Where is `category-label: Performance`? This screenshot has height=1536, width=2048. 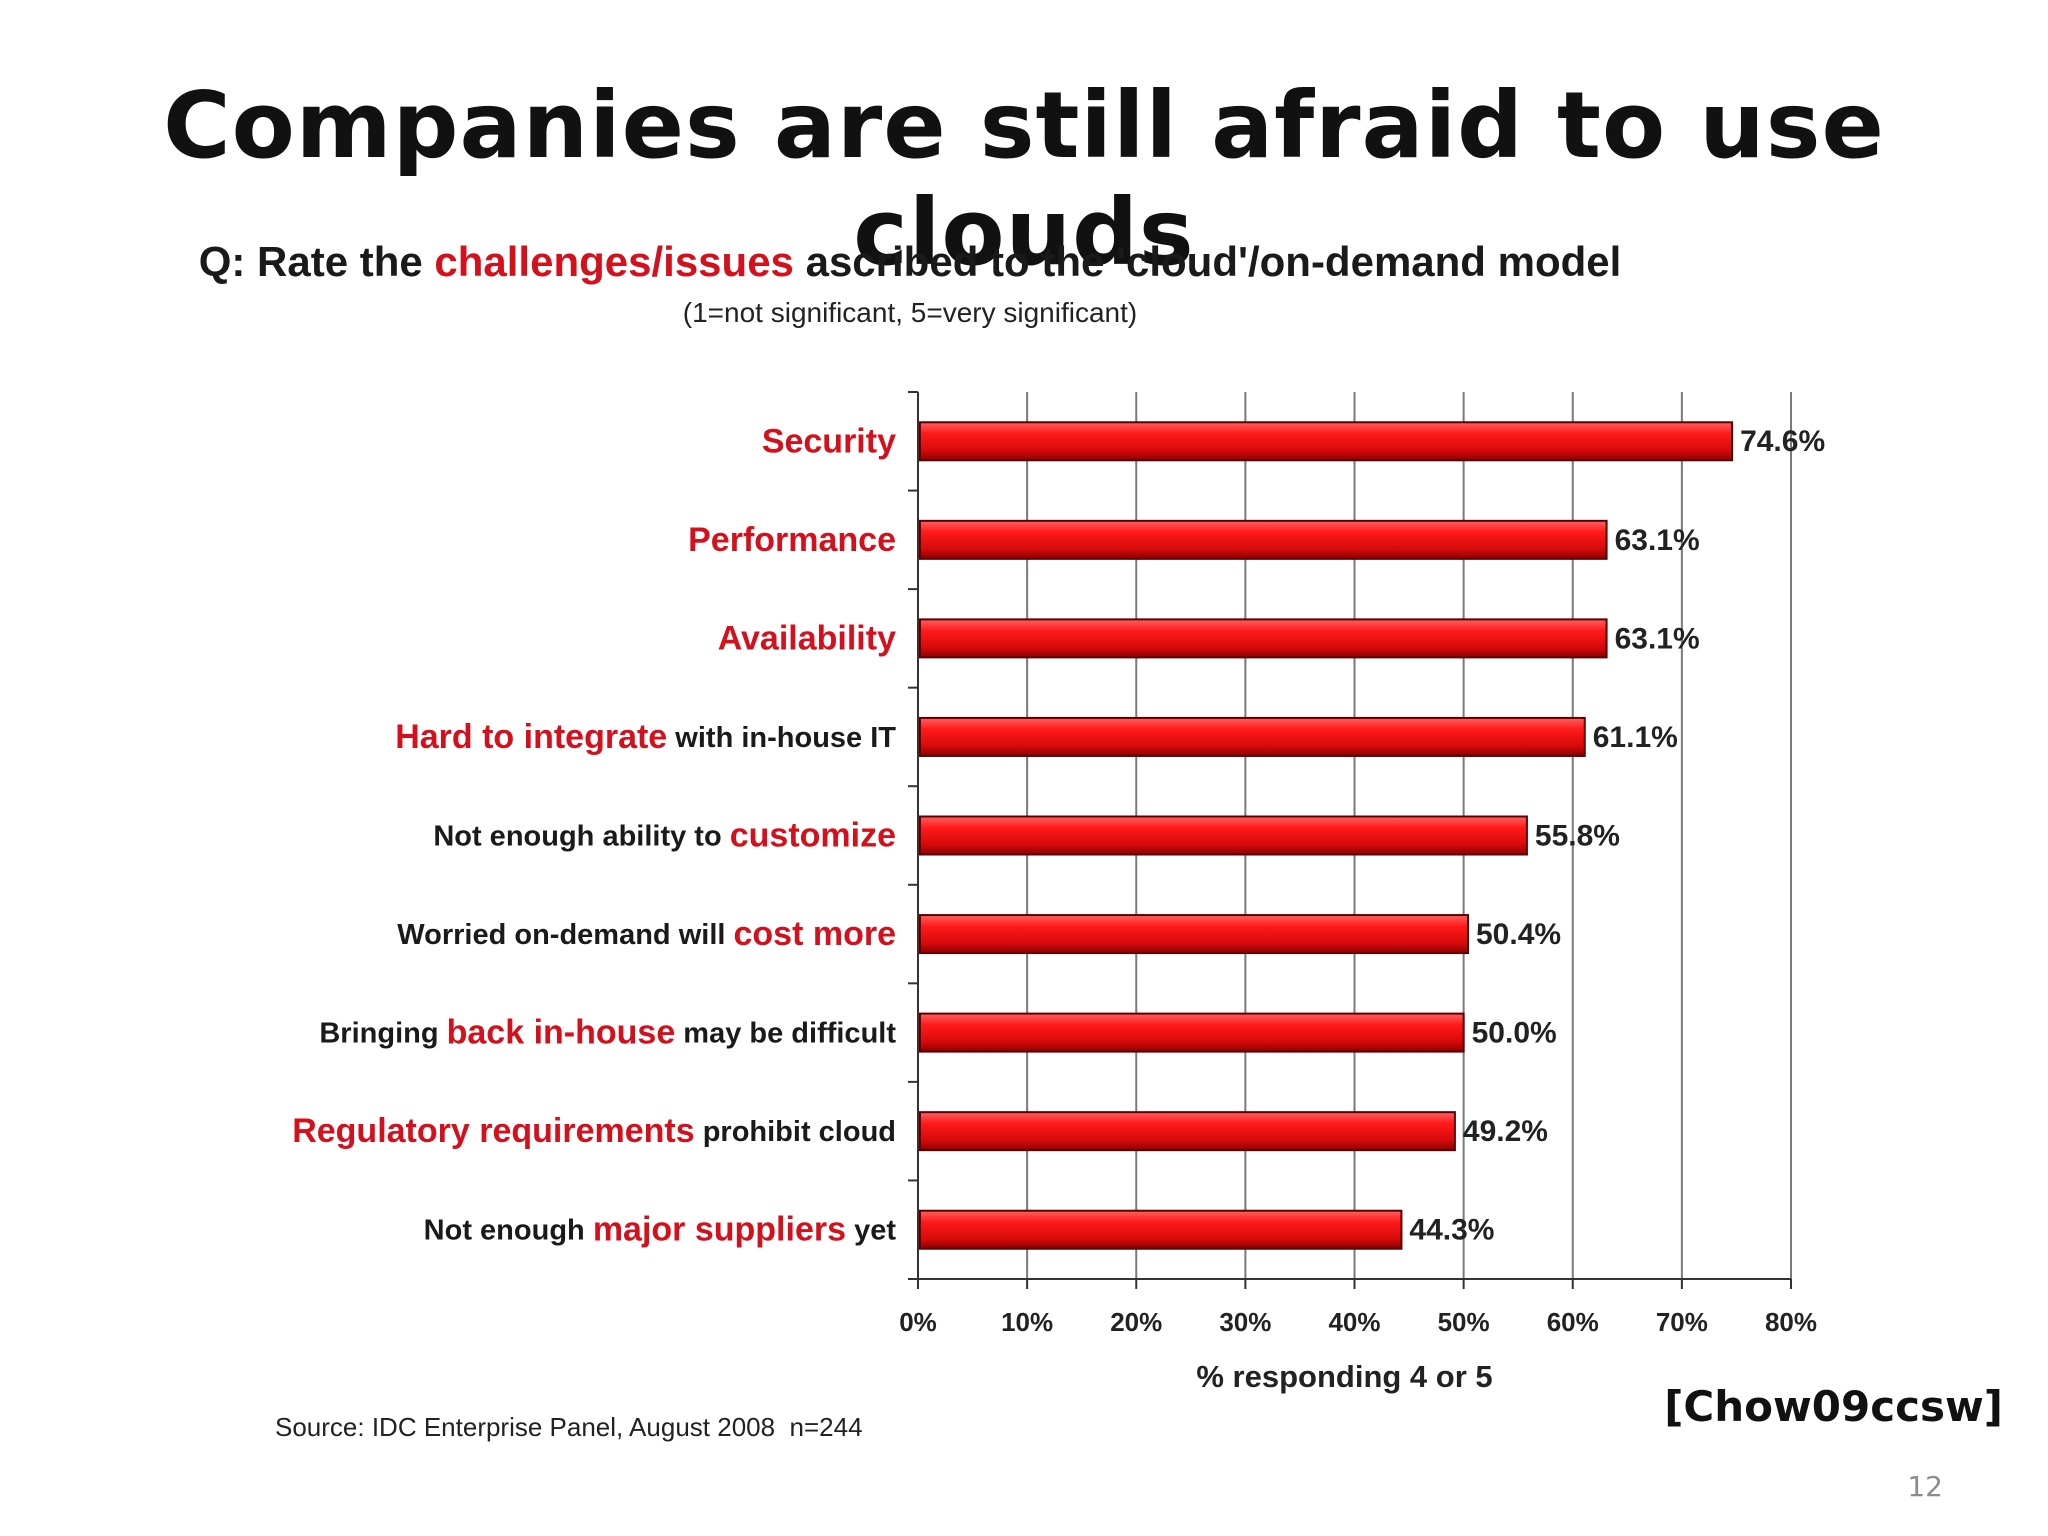 category-label: Performance is located at coordinates (792, 540).